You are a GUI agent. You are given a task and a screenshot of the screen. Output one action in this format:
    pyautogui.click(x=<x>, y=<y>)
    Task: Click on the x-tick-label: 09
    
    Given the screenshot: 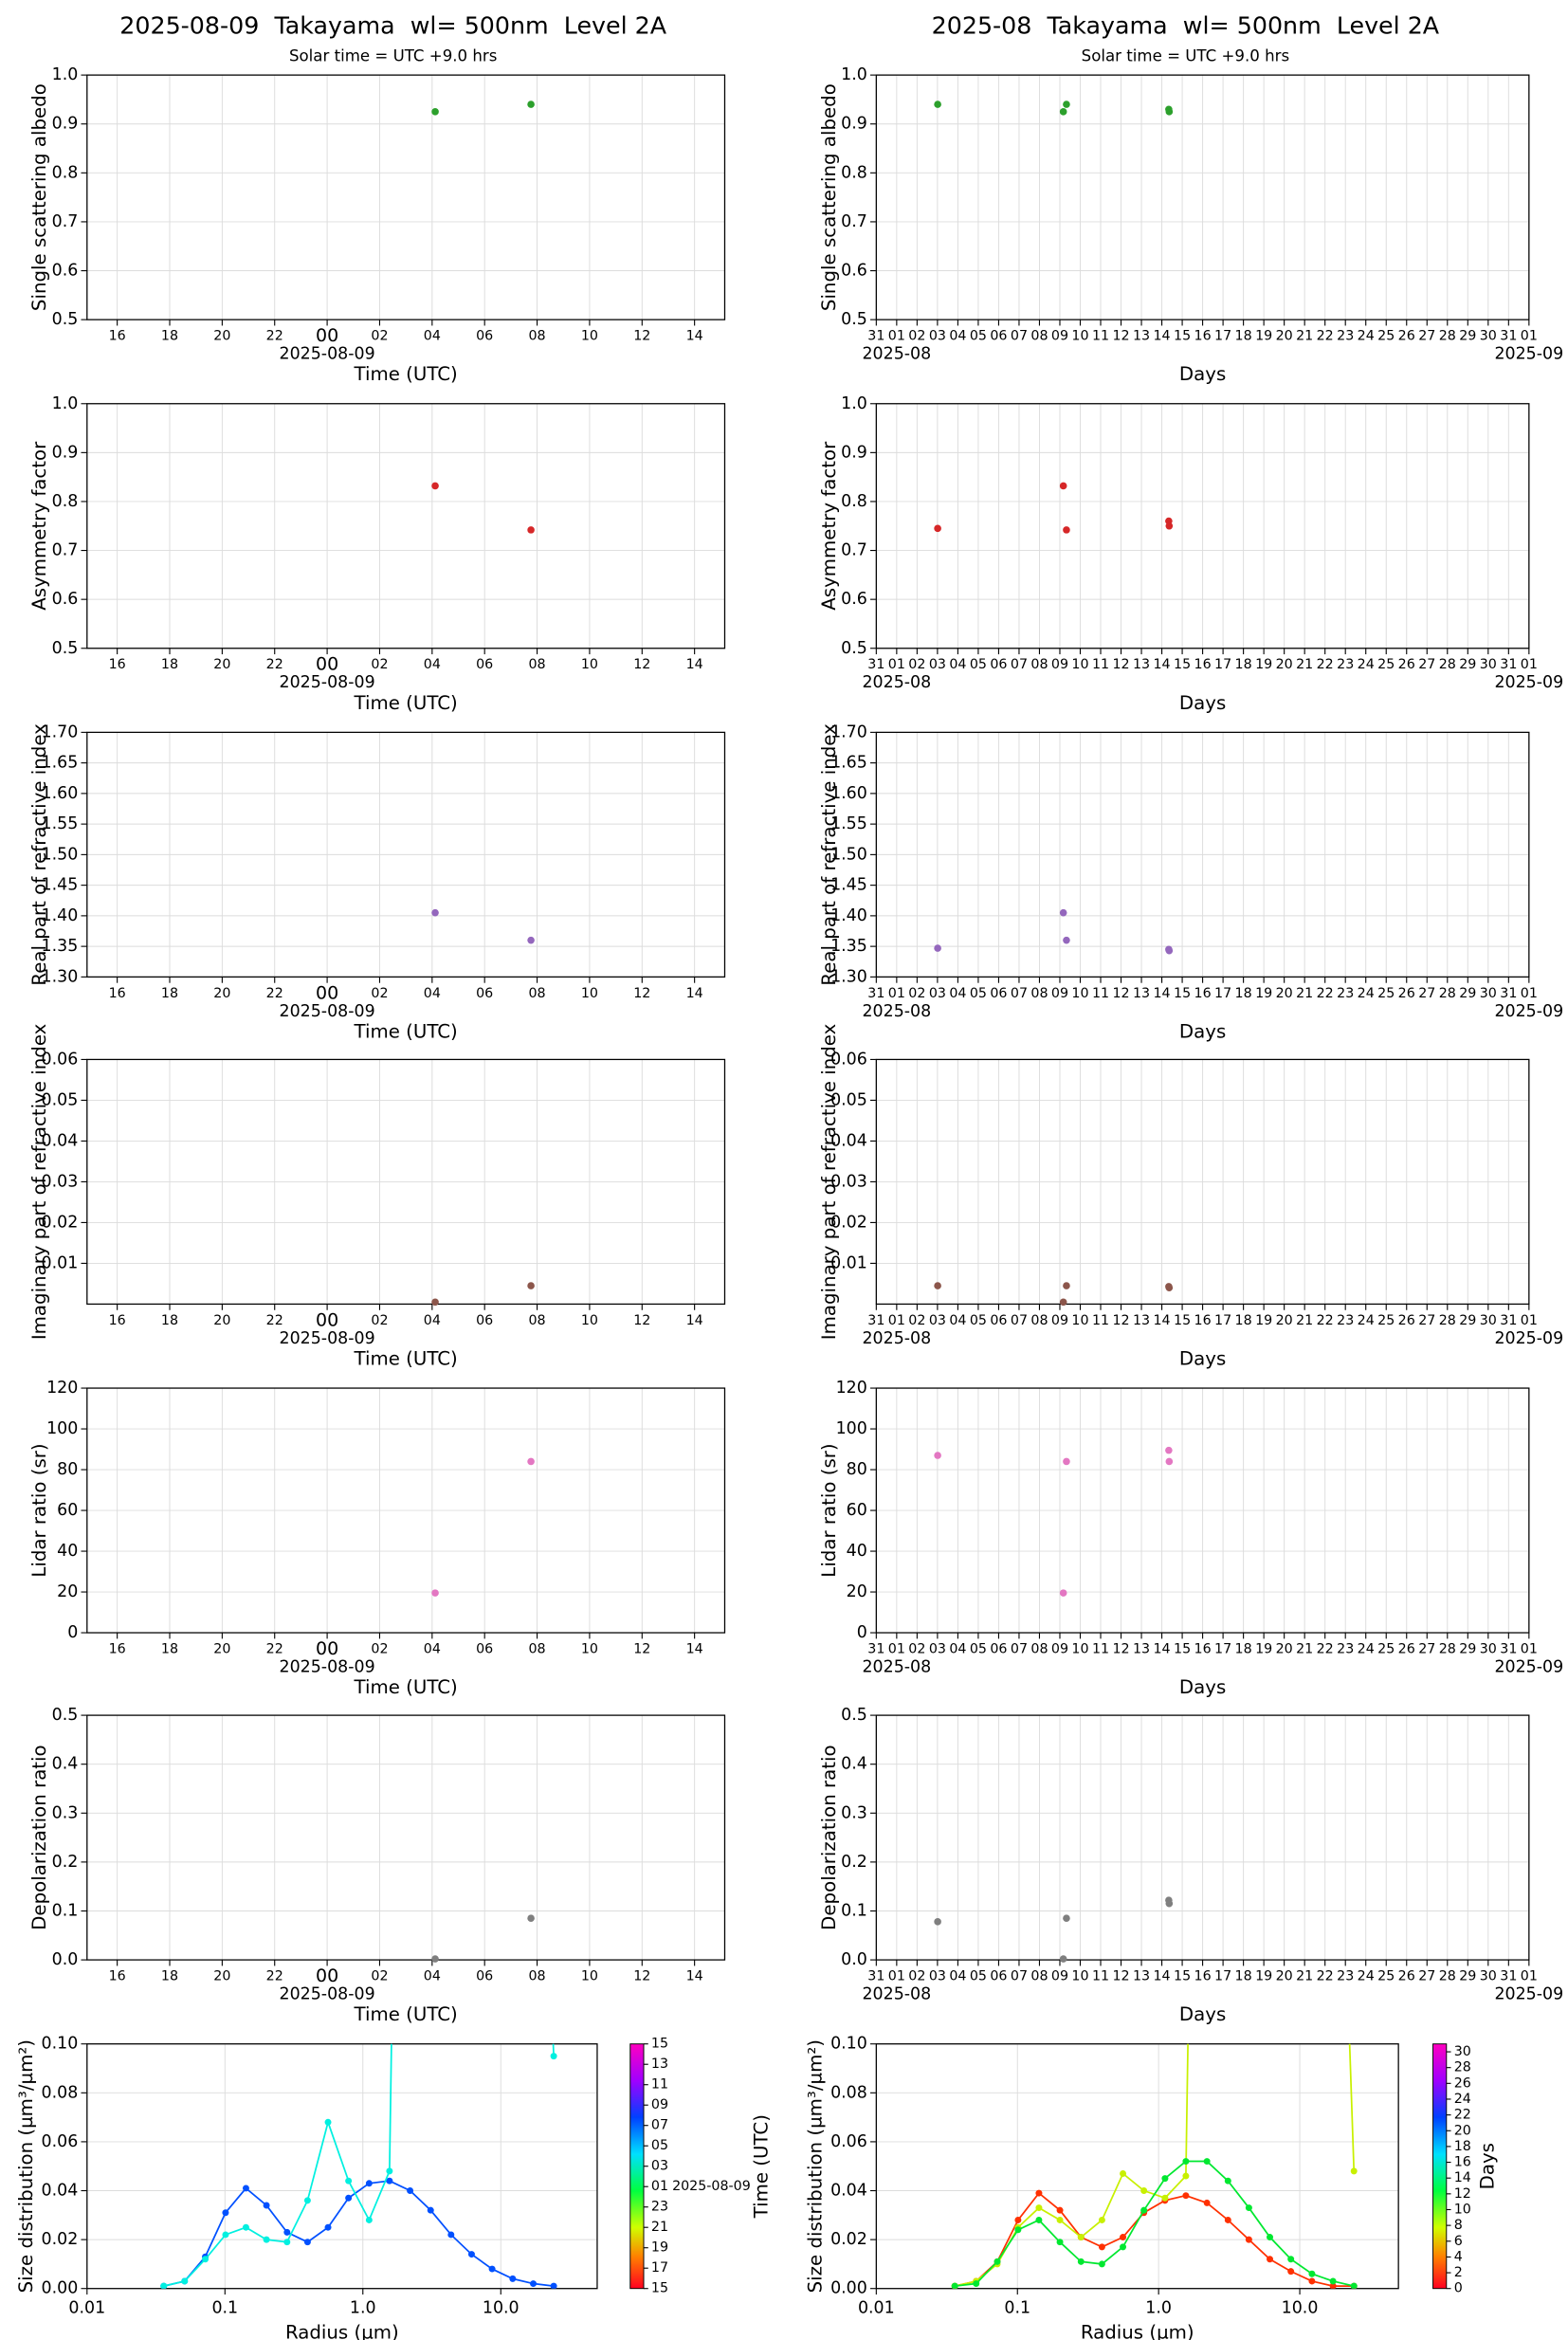 What is the action you would take?
    pyautogui.click(x=1059, y=1648)
    